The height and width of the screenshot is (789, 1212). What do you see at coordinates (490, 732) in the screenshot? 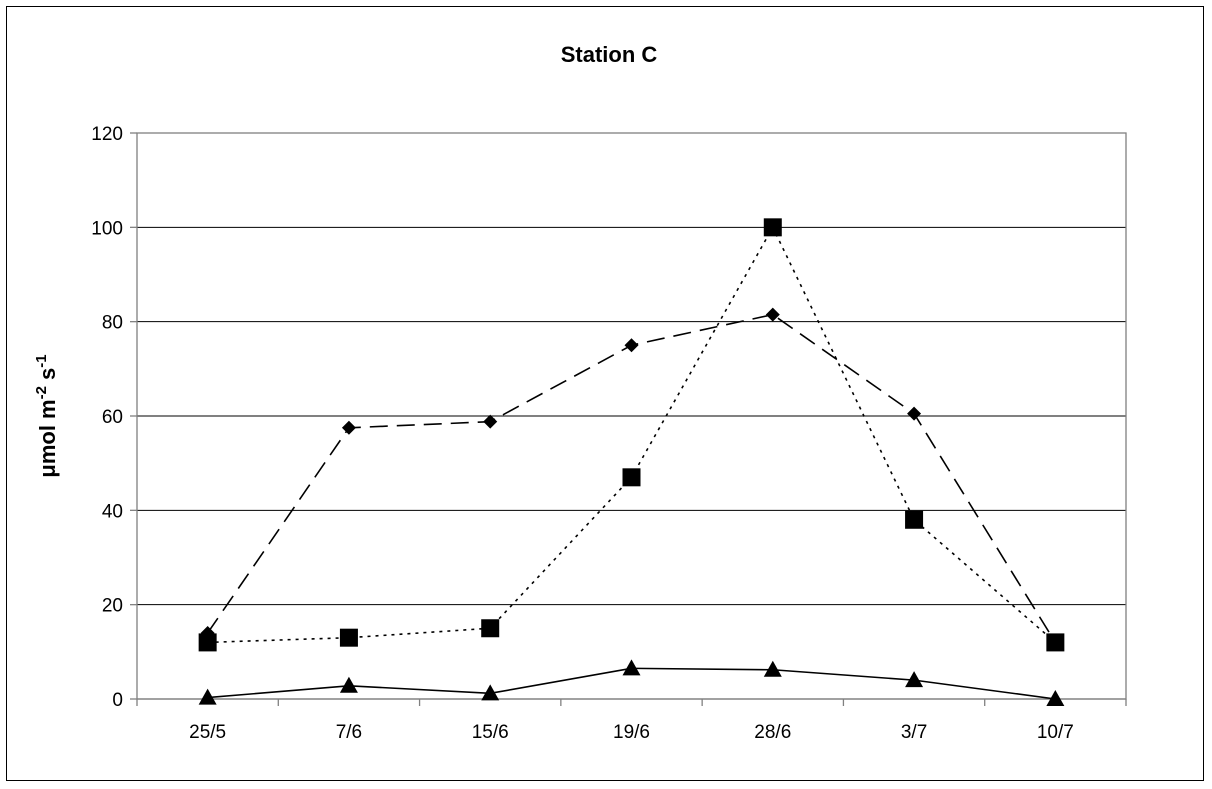
I see `x-tick-label: 15/6` at bounding box center [490, 732].